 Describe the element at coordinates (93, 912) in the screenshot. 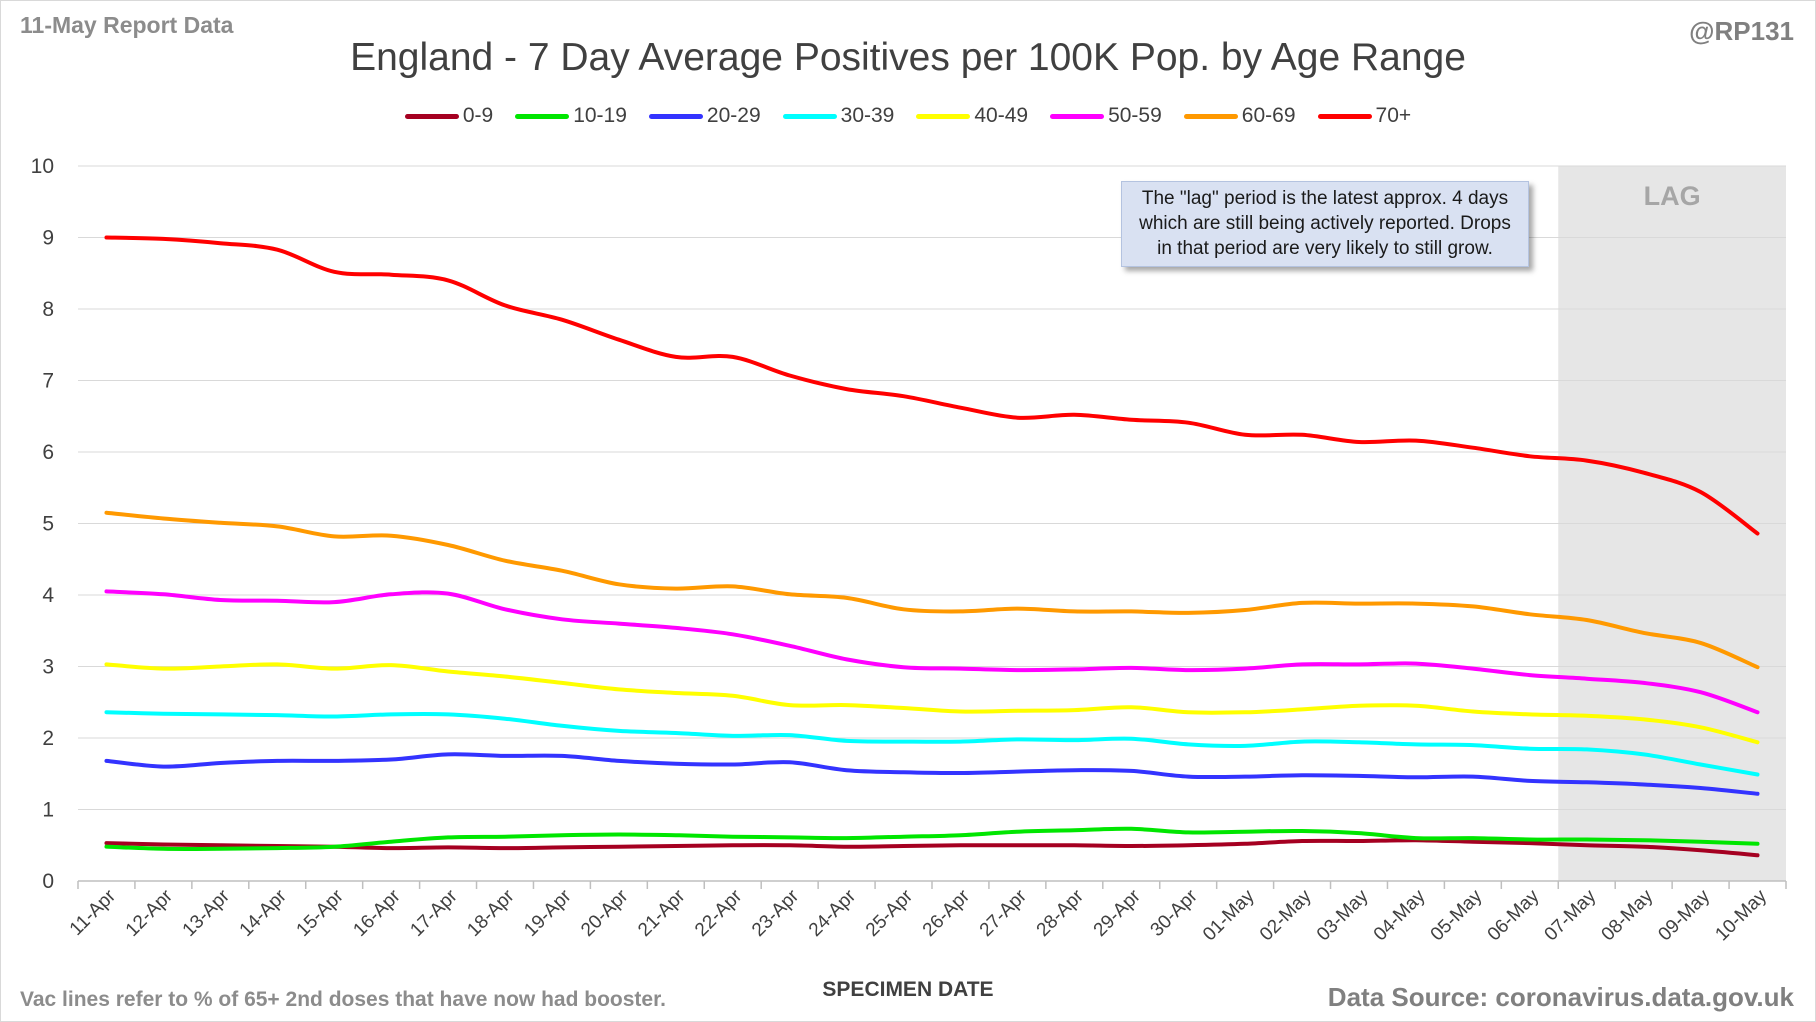

I see `x-tick-label: 11-Apr` at that location.